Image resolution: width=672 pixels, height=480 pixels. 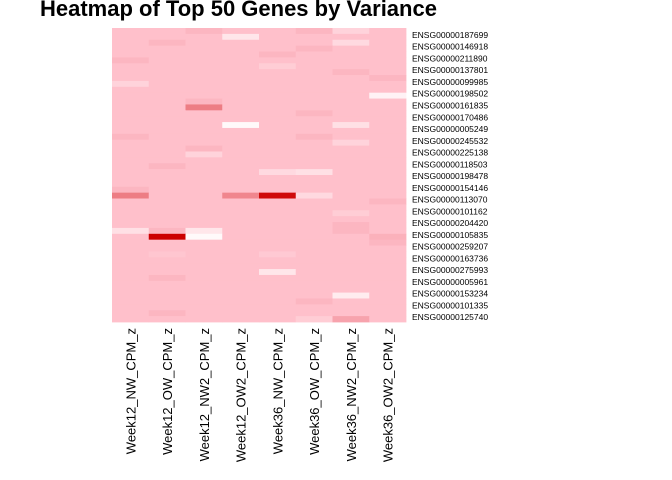 What do you see at coordinates (450, 58) in the screenshot?
I see `row-label: ENSG00000211890` at bounding box center [450, 58].